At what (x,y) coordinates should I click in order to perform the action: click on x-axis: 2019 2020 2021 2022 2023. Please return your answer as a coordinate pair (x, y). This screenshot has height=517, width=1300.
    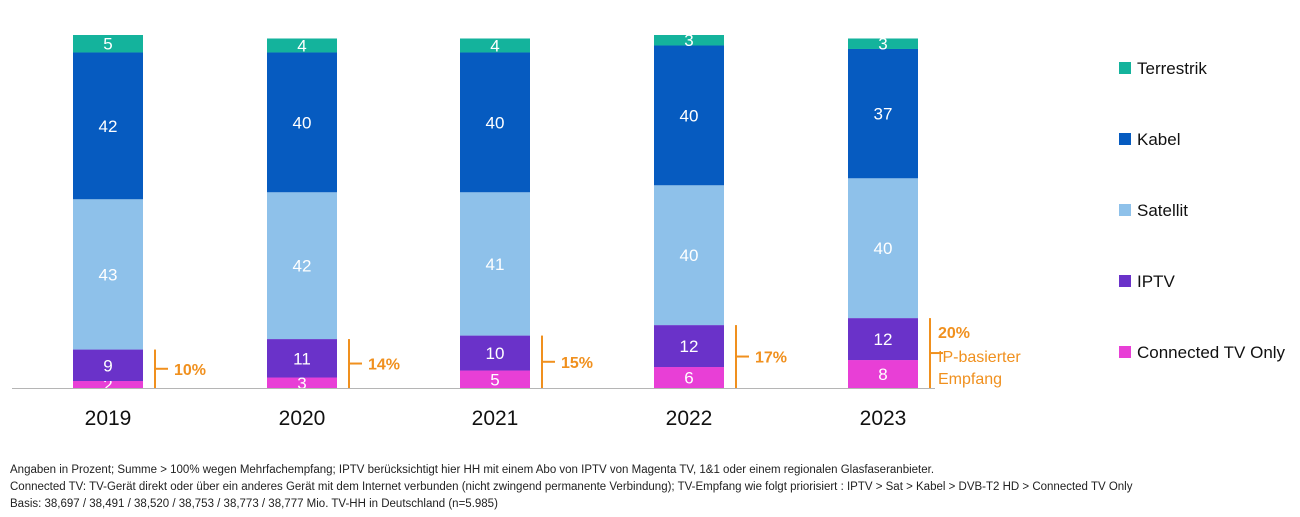
    Looking at the image, I should click on (473, 409).